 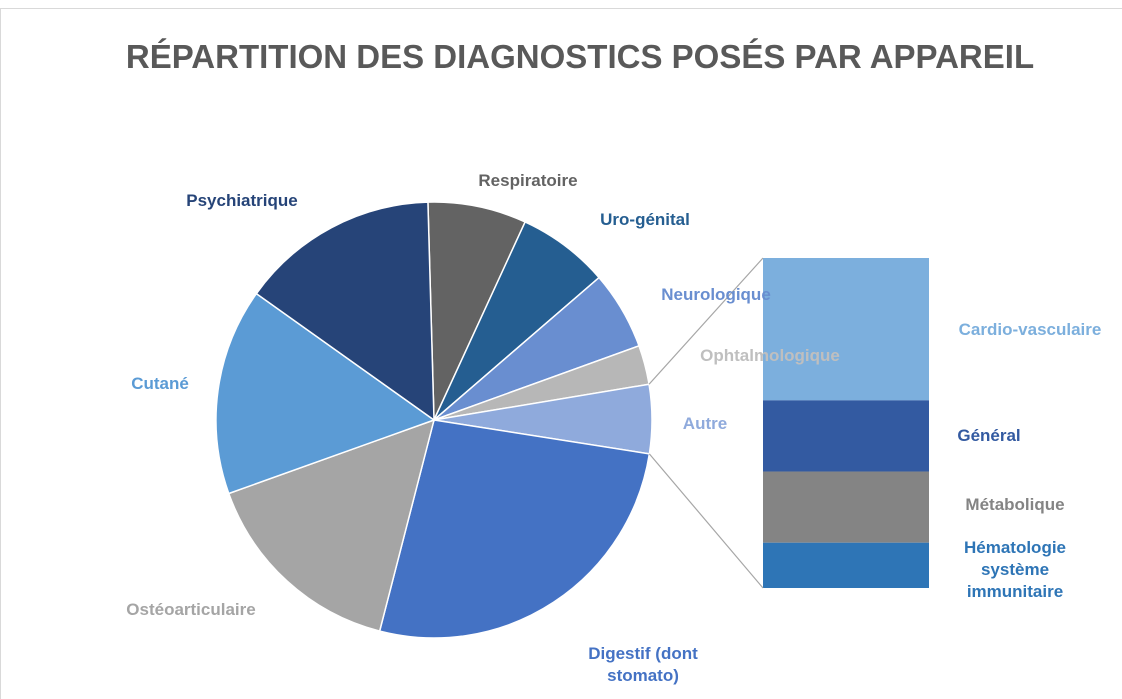 I want to click on data-label: Ostéoarticulaire, so click(x=191, y=609).